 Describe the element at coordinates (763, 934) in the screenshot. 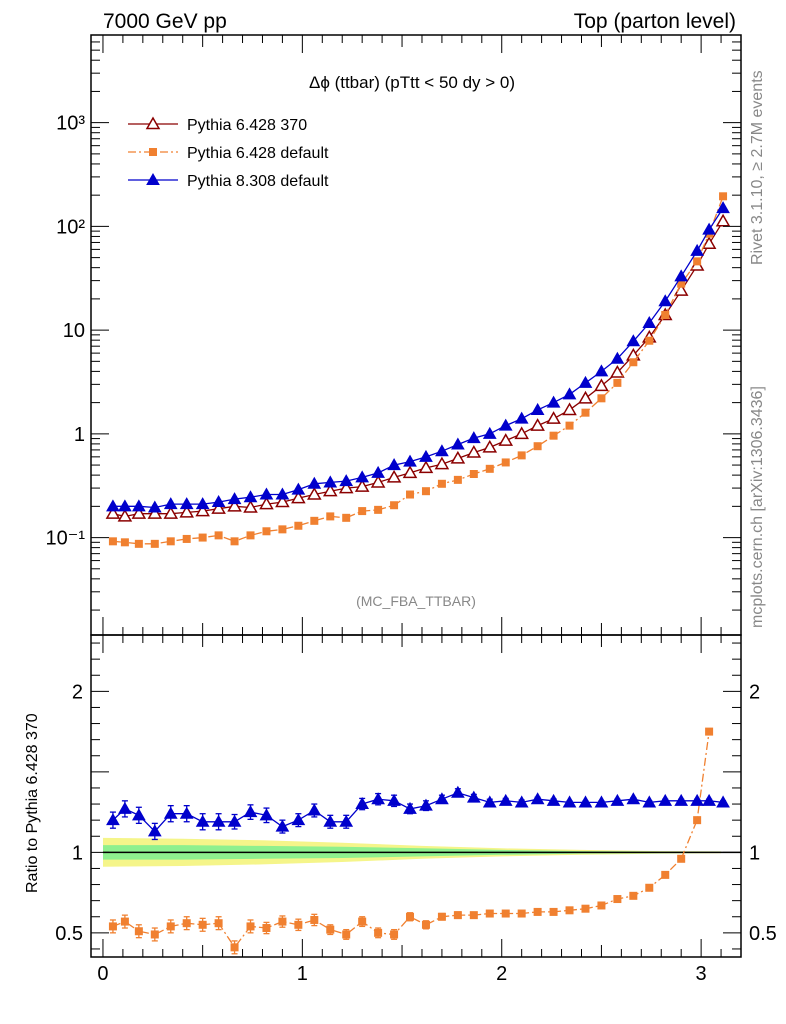

I see `ratio-y-tick-label-right: 0.5` at that location.